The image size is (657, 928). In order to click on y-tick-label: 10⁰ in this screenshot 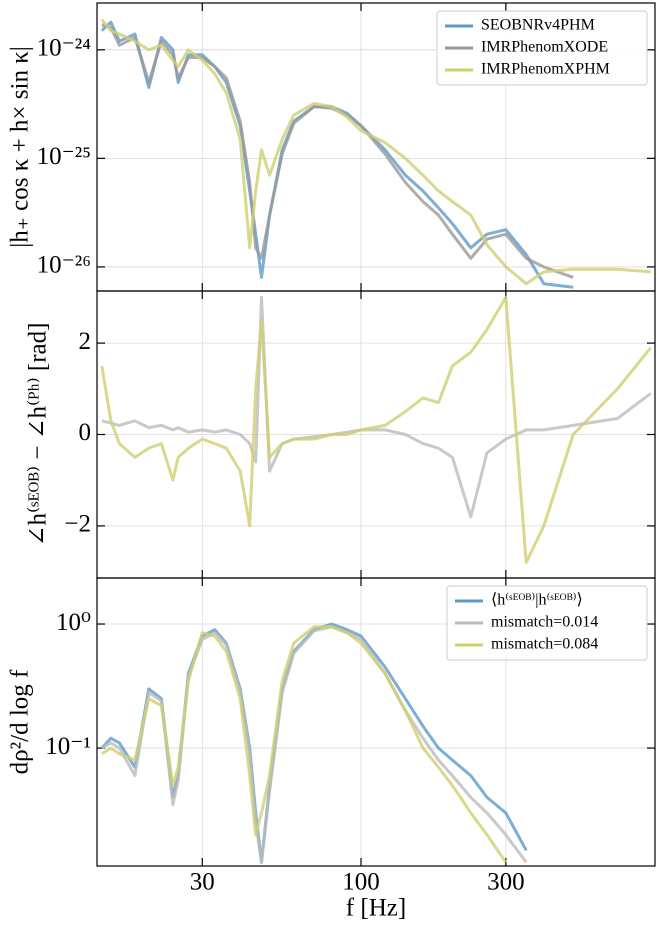, I will do `click(73, 622)`.